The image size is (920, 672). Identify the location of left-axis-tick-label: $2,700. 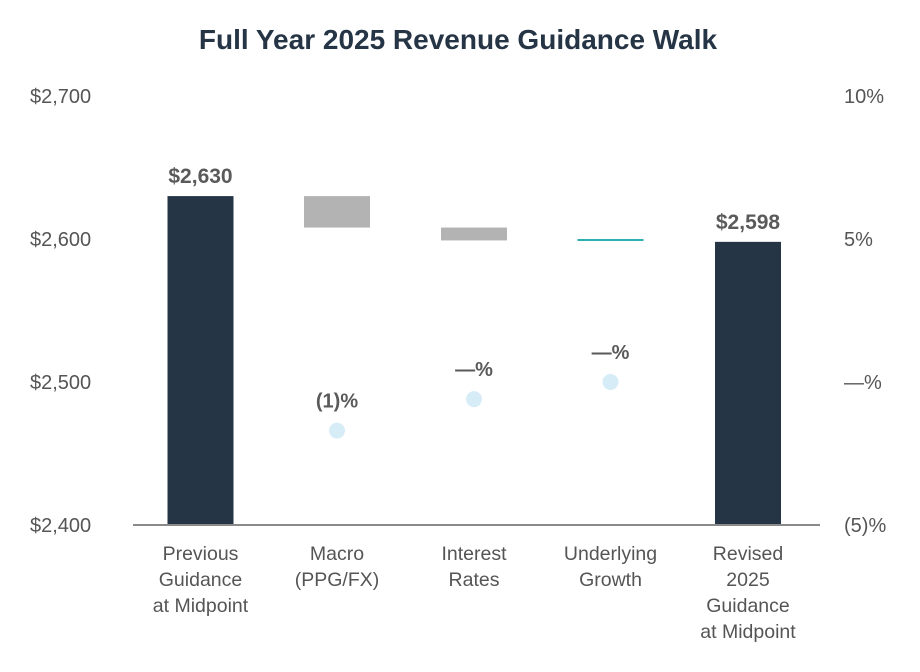
(60, 97).